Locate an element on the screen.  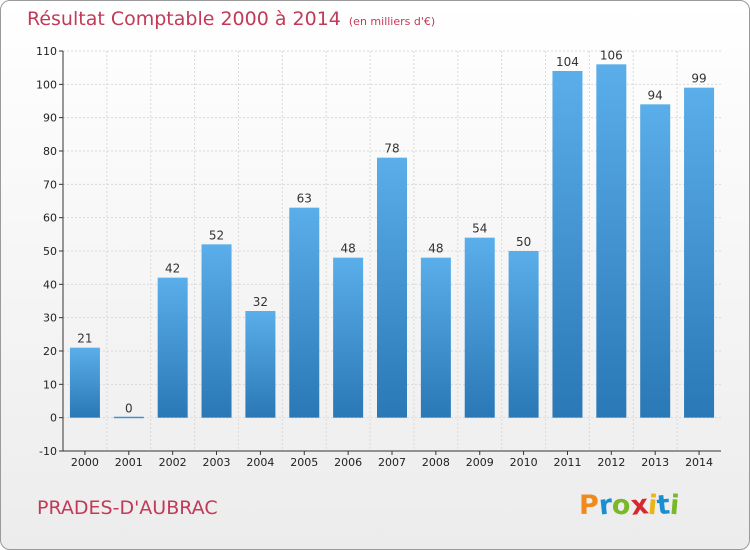
x-tick-label: 2014 is located at coordinates (699, 462).